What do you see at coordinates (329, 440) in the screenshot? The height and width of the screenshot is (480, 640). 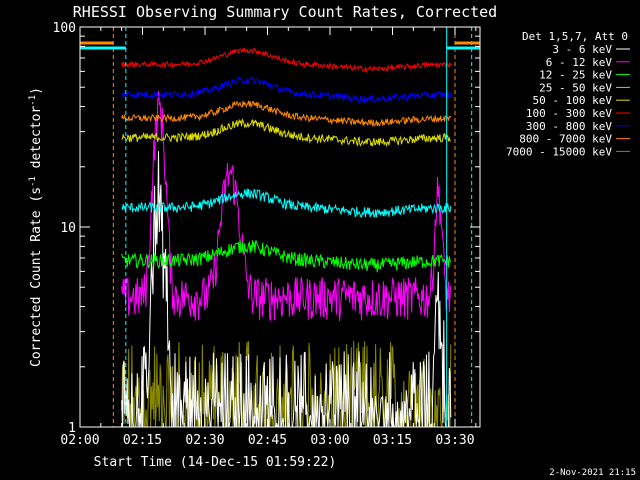 I see `x-tick-label: 03:00` at bounding box center [329, 440].